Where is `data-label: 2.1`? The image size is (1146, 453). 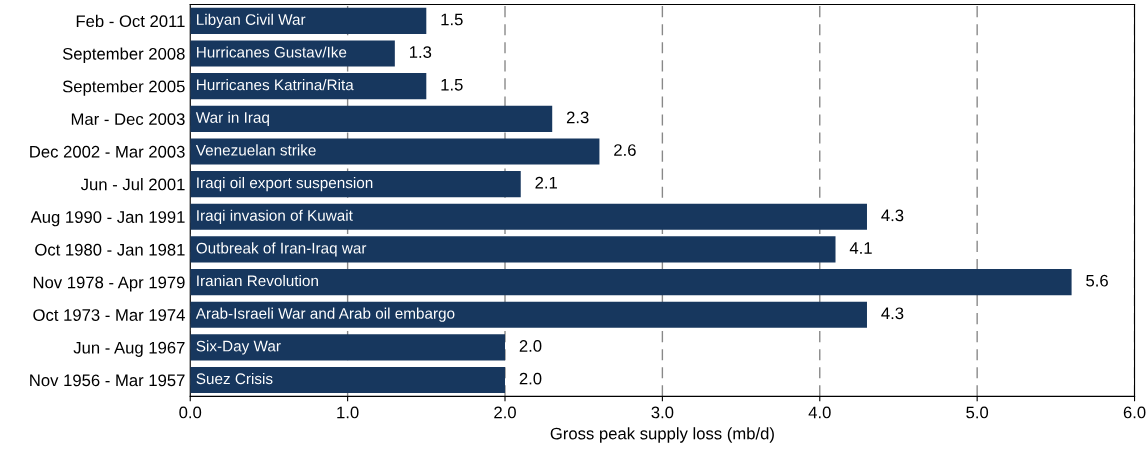 data-label: 2.1 is located at coordinates (546, 182).